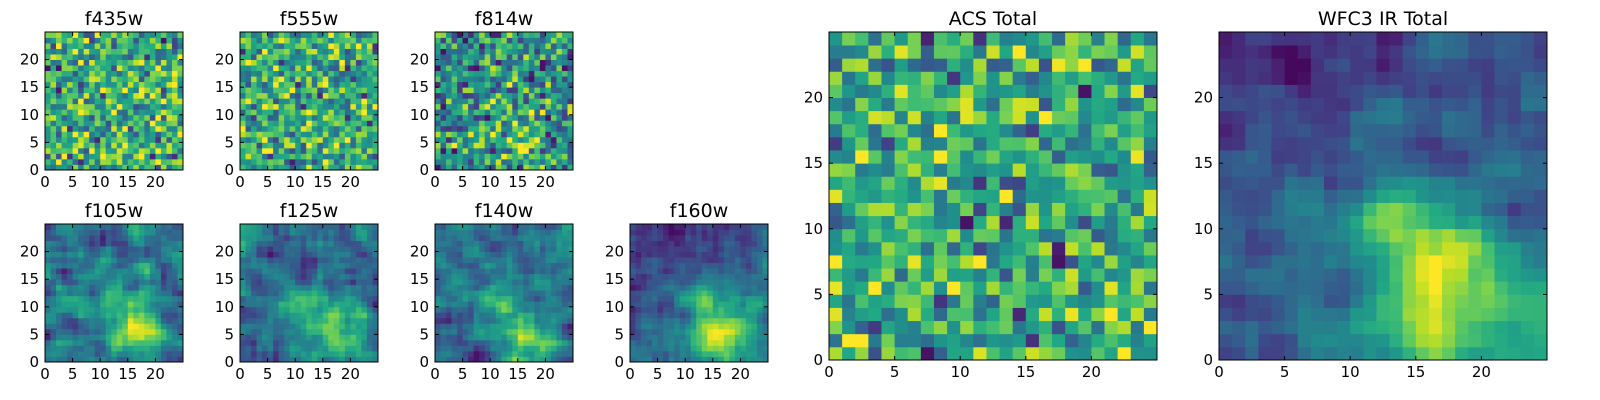 This screenshot has height=400, width=1600. What do you see at coordinates (419, 307) in the screenshot?
I see `y-tick-label: 10` at bounding box center [419, 307].